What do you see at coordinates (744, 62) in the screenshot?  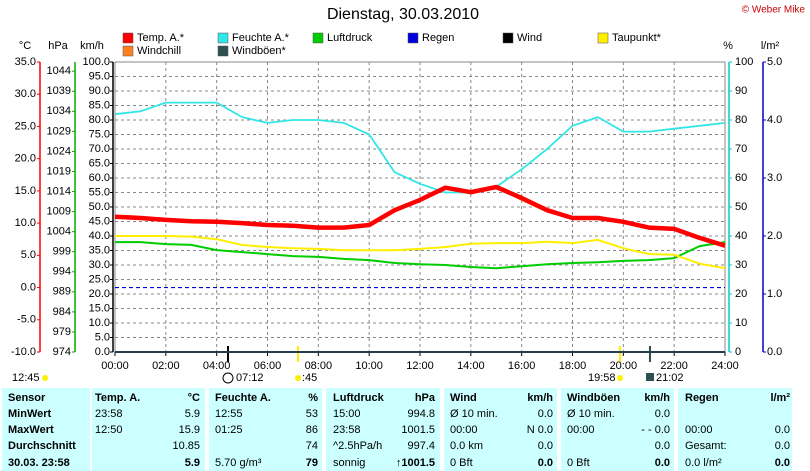 I see `y-tick-label: 100` at bounding box center [744, 62].